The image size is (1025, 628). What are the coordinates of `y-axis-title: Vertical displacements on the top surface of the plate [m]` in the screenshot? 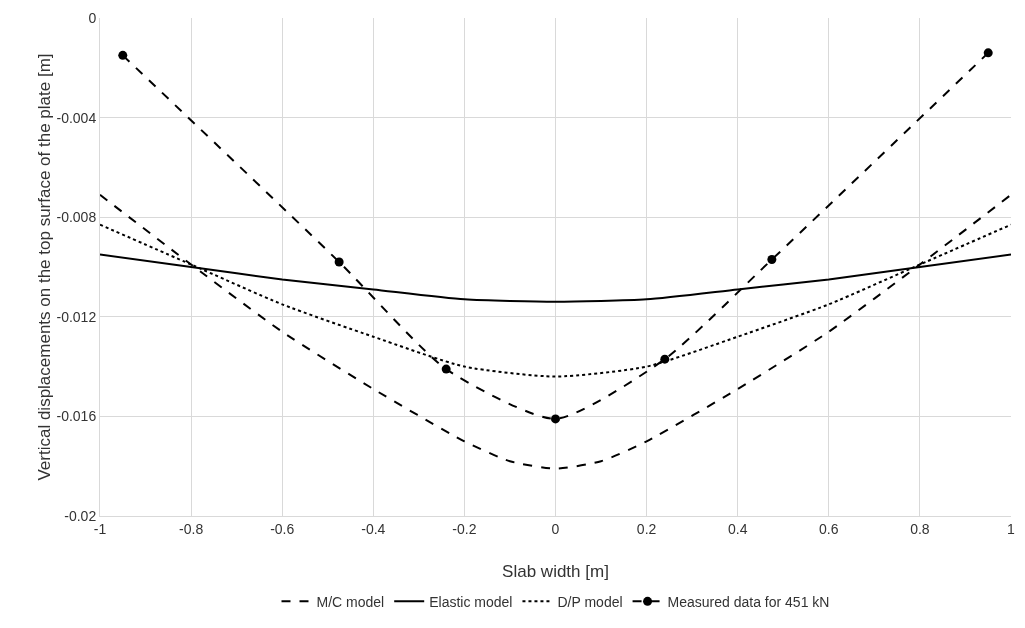 It's located at (45, 267).